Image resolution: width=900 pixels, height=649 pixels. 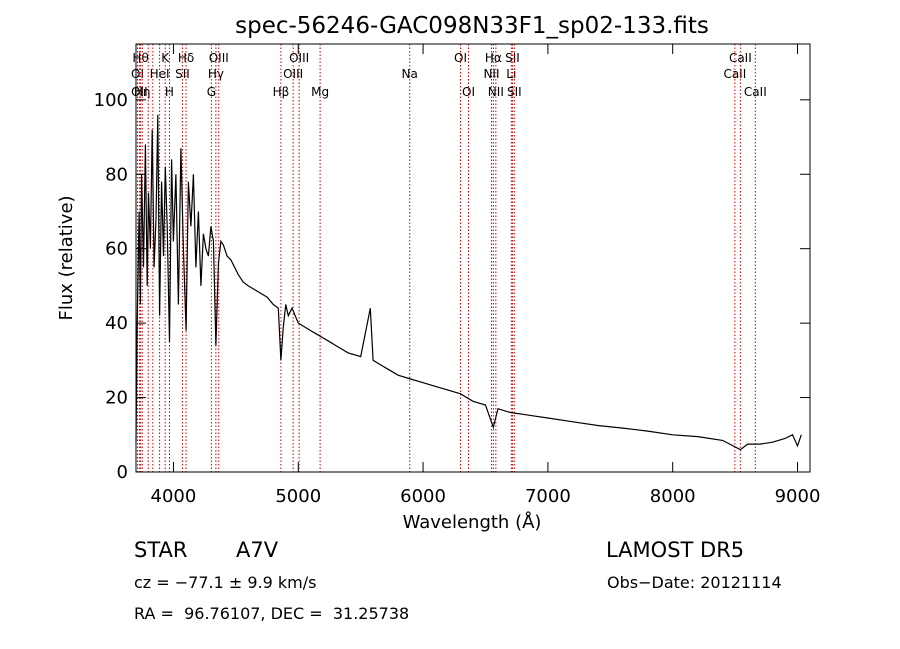 I want to click on line-label: Na, so click(x=410, y=74).